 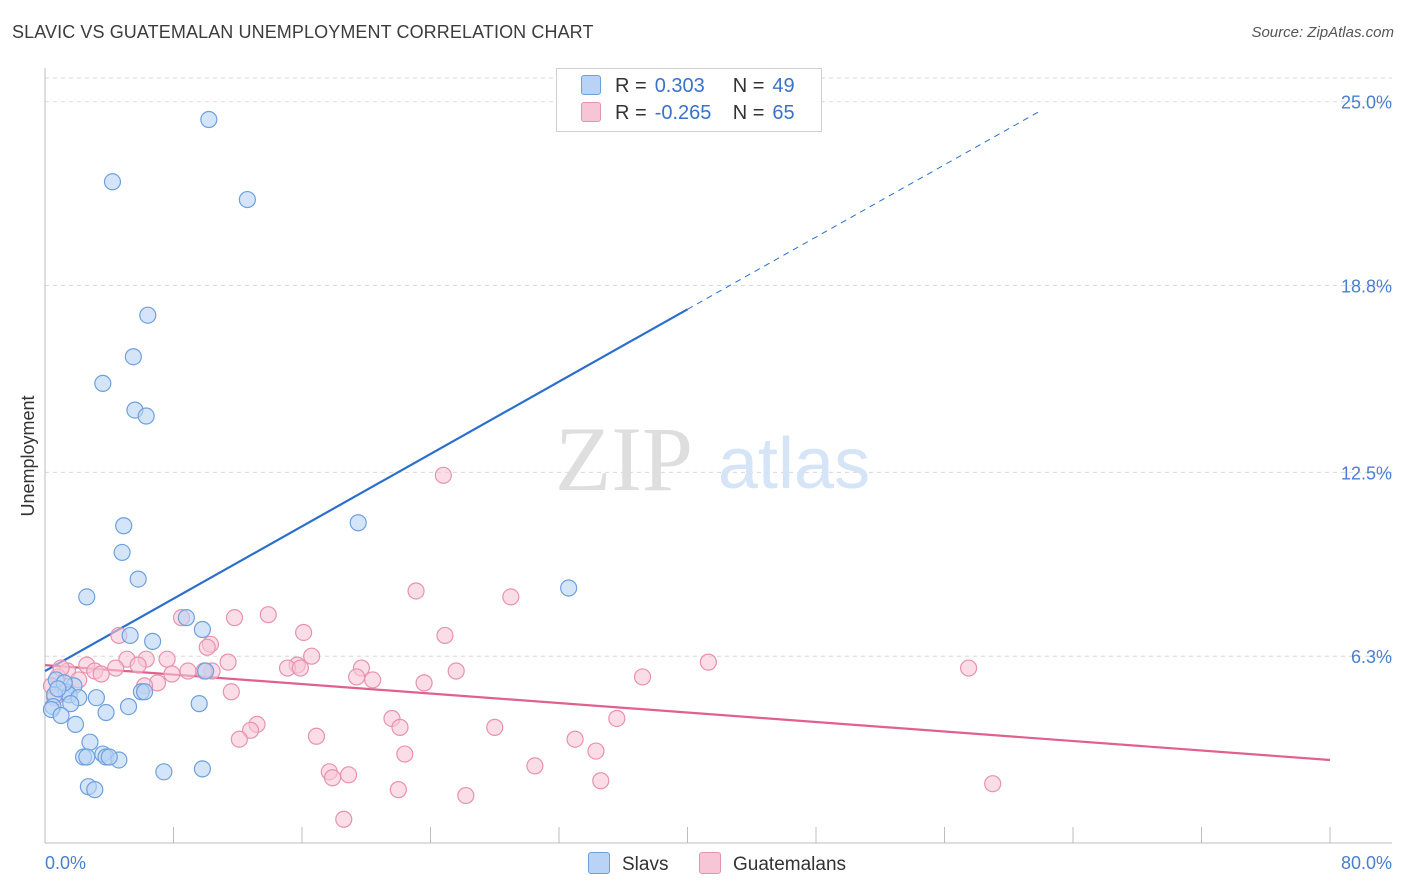 What do you see at coordinates (783, 86) in the screenshot?
I see `legend-n-value-slavs: 49` at bounding box center [783, 86].